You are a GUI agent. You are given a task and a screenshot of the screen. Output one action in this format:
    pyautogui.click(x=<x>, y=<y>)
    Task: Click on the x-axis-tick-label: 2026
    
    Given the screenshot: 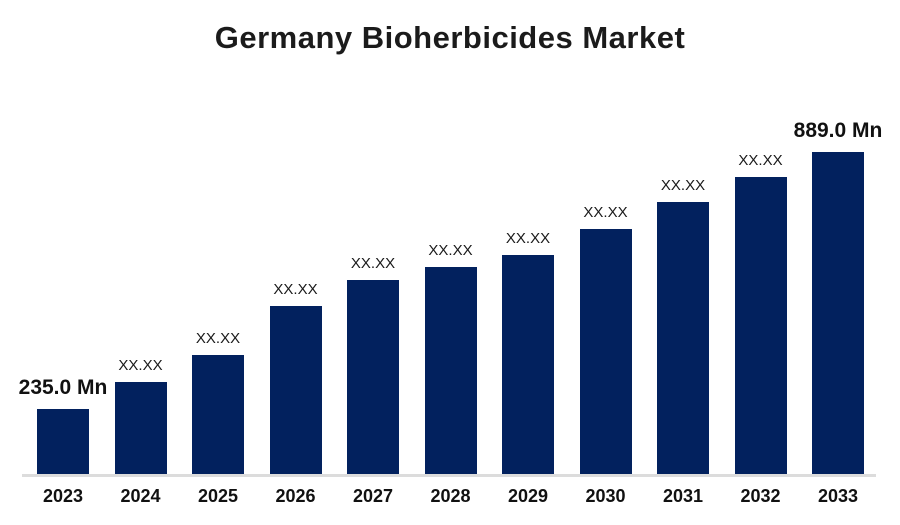 What is the action you would take?
    pyautogui.click(x=295, y=496)
    